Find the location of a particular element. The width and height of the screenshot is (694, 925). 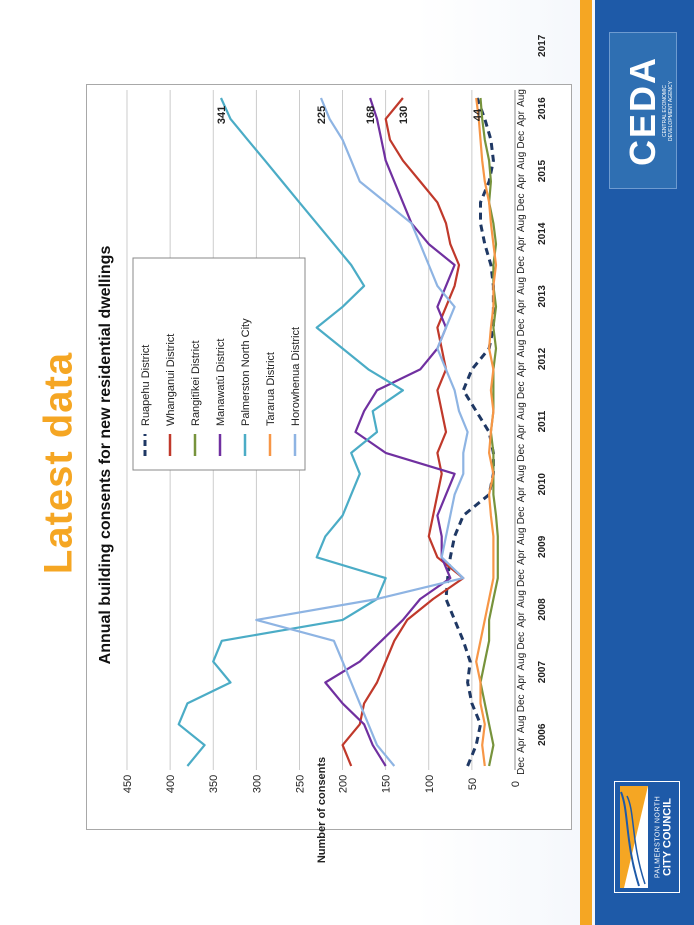

orange-stripe is located at coordinates (586, 462).